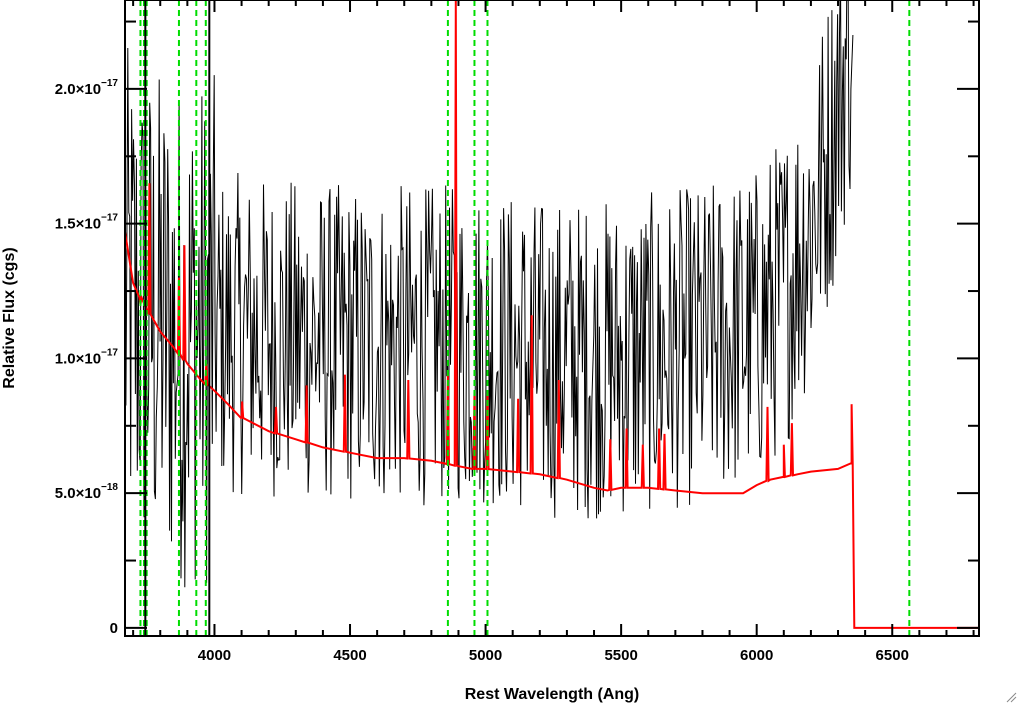 The height and width of the screenshot is (706, 1020). What do you see at coordinates (756, 655) in the screenshot?
I see `x-tick-label: 6000` at bounding box center [756, 655].